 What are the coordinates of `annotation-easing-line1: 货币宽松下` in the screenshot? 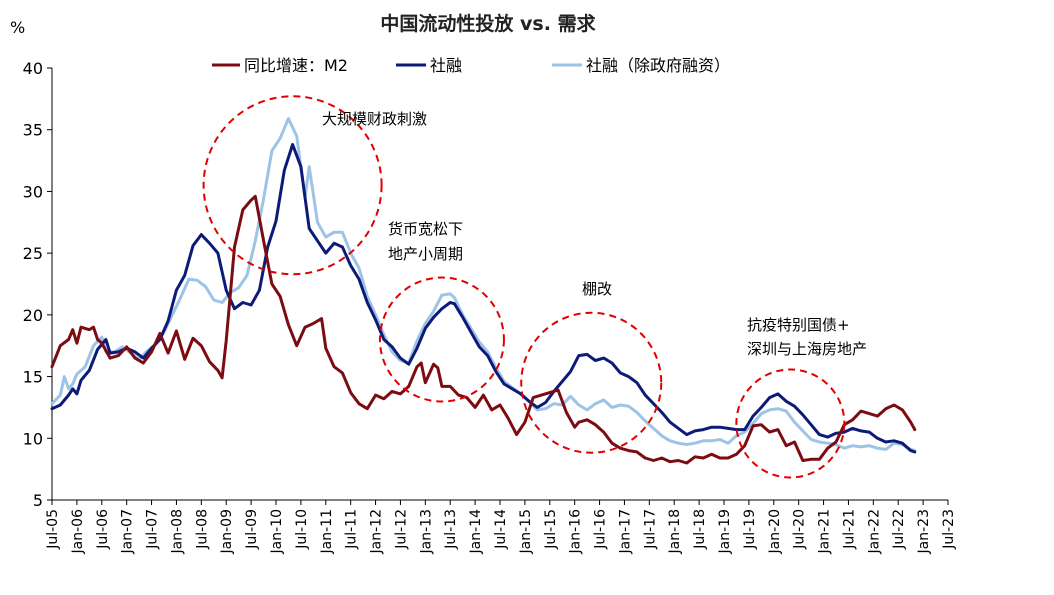 It's located at (425, 229).